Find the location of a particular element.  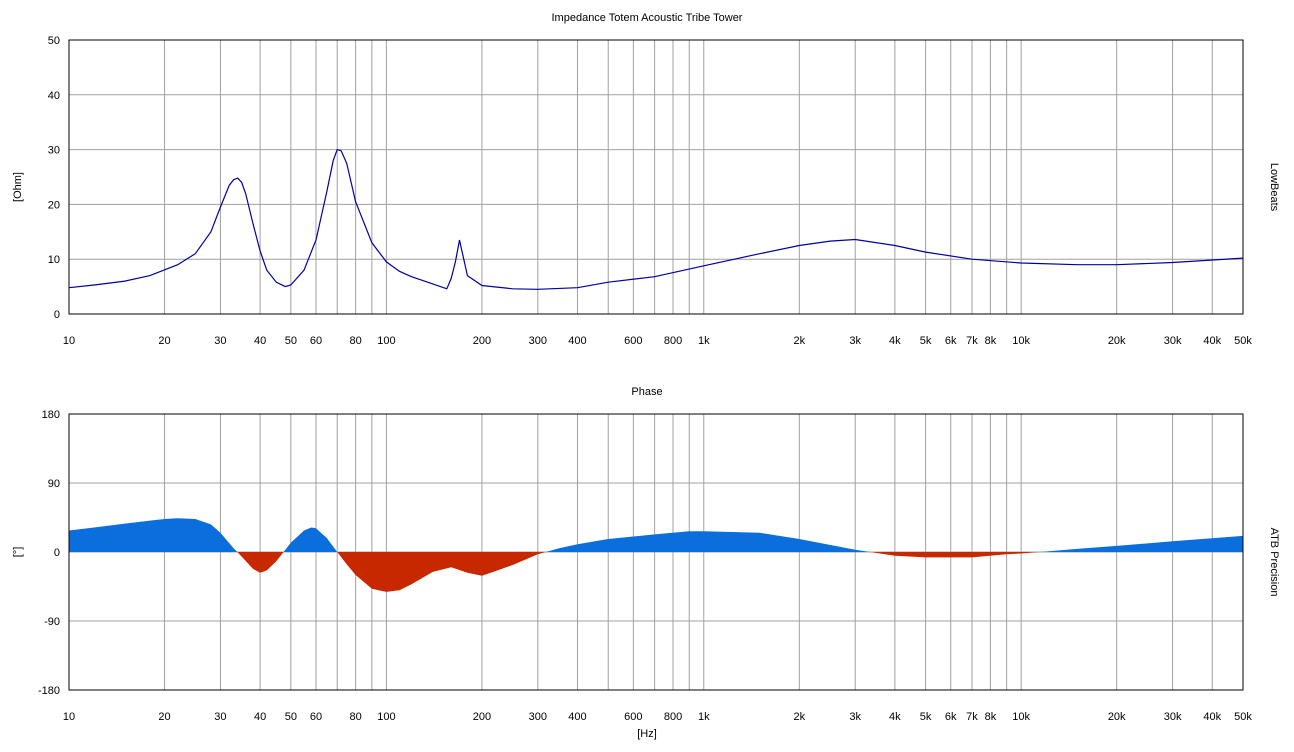

impedance-y-ticks: 0 10 20 30 40 50 is located at coordinates (54, 178).